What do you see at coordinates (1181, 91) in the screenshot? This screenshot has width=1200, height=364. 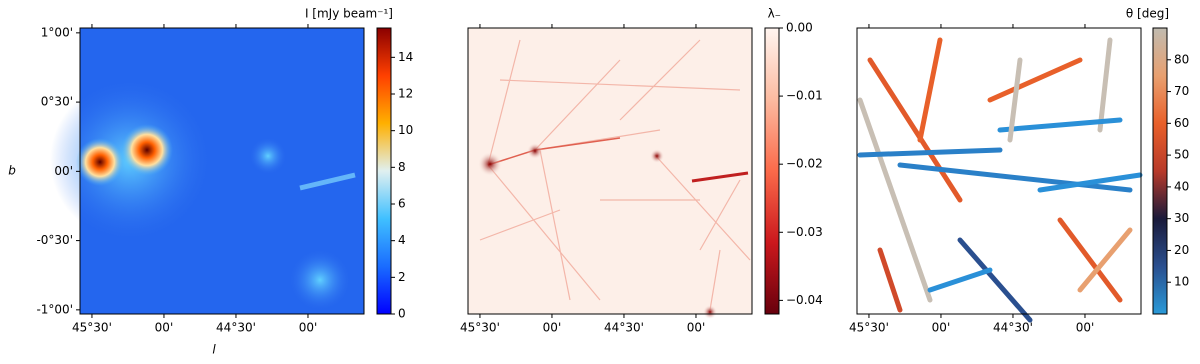 I see `colorbar-tick-label: 70` at bounding box center [1181, 91].